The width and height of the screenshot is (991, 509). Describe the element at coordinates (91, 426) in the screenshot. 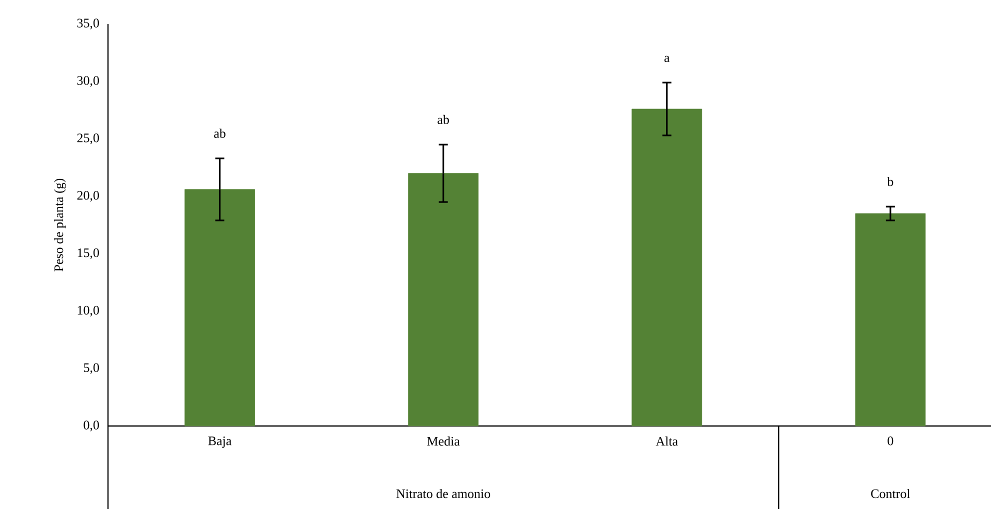

I see `y-tick-label: 0,0` at that location.